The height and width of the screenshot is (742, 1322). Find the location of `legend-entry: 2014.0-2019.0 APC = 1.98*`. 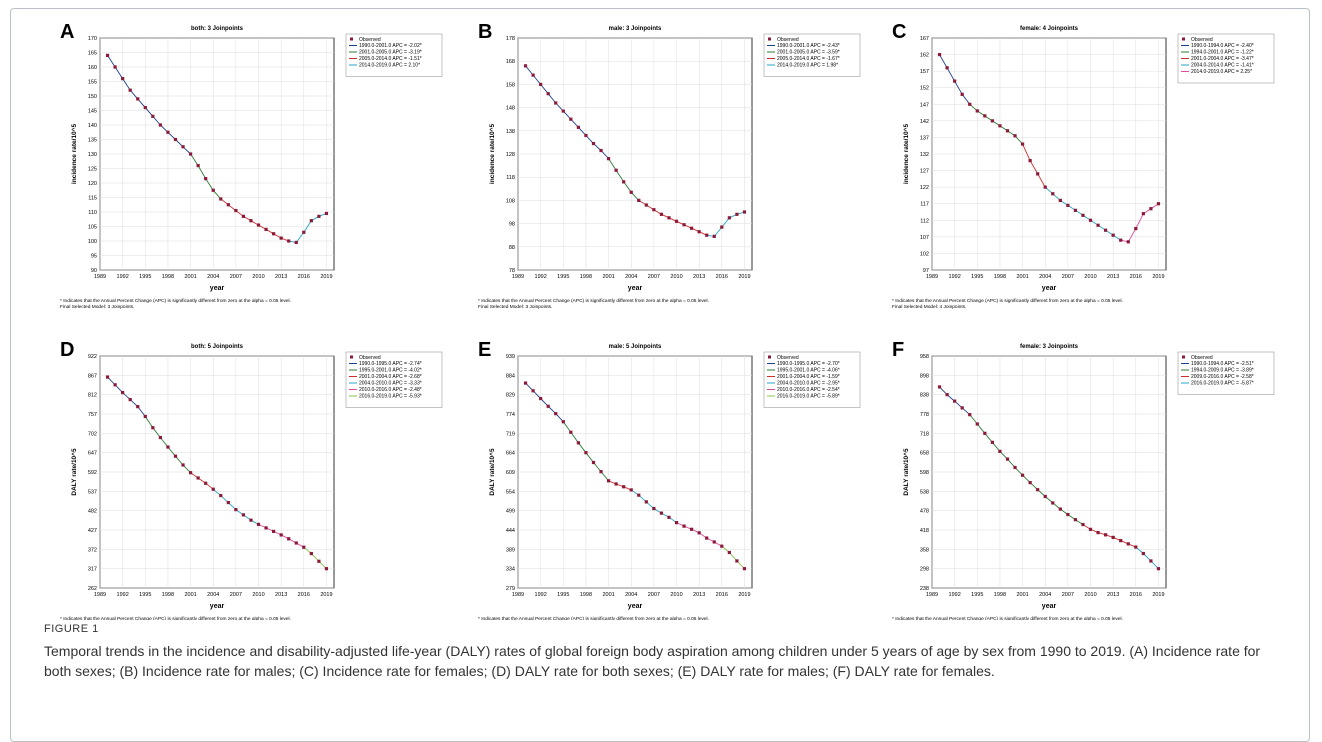

legend-entry: 2014.0-2019.0 APC = 1.98* is located at coordinates (807, 66).